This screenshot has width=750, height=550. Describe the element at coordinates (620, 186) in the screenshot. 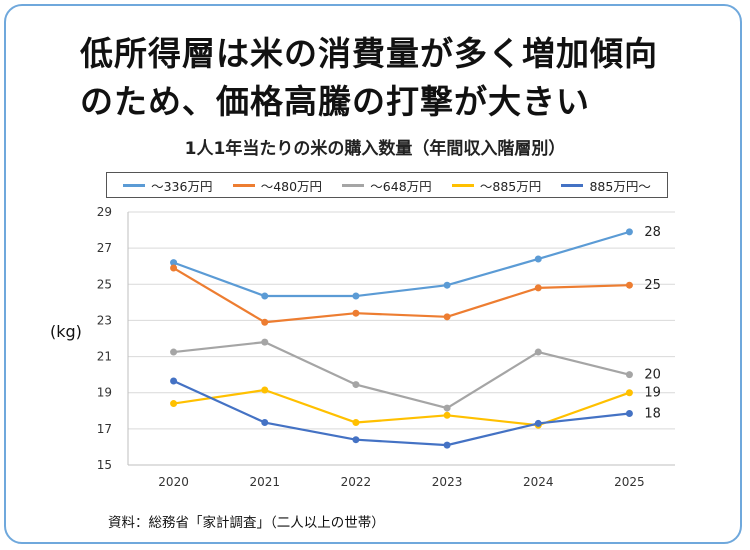

I see `legend-label: 885万円～` at that location.